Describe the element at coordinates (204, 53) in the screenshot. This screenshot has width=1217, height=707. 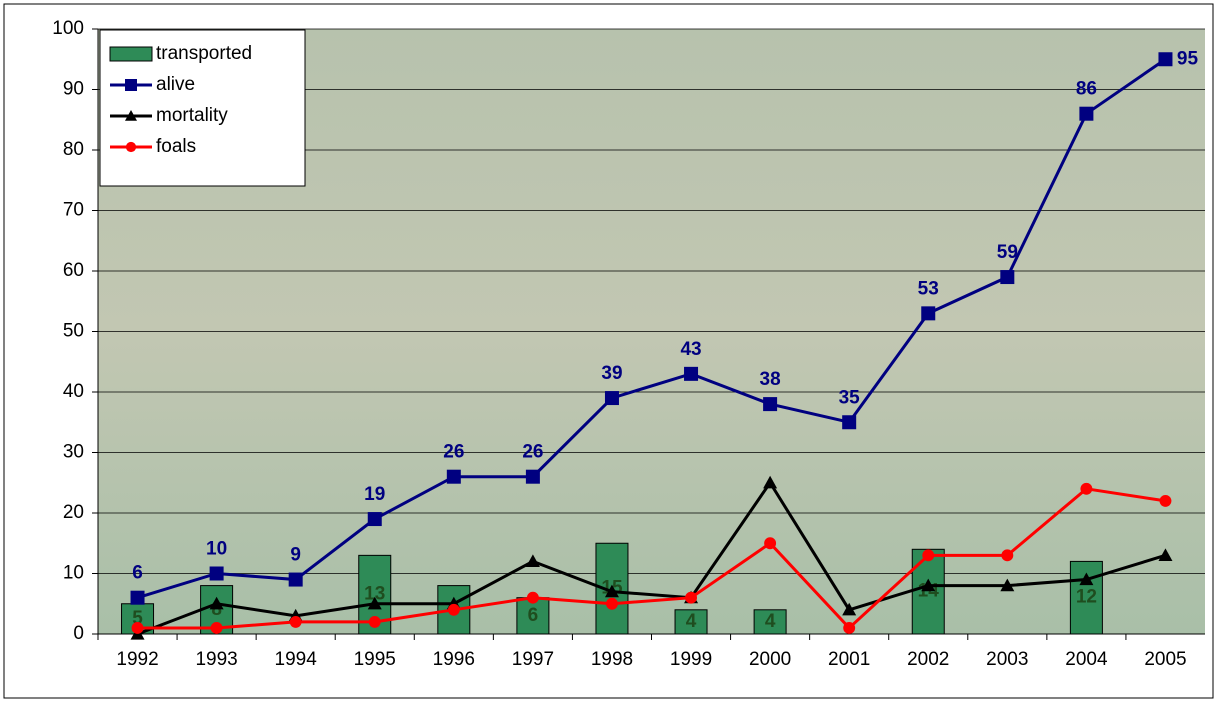
I see `legend-label: transported` at that location.